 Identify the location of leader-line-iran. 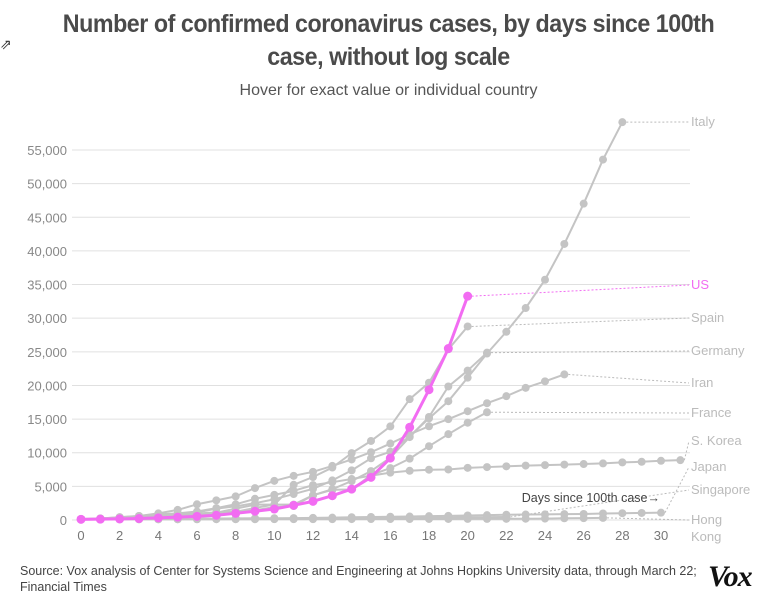
(629, 378).